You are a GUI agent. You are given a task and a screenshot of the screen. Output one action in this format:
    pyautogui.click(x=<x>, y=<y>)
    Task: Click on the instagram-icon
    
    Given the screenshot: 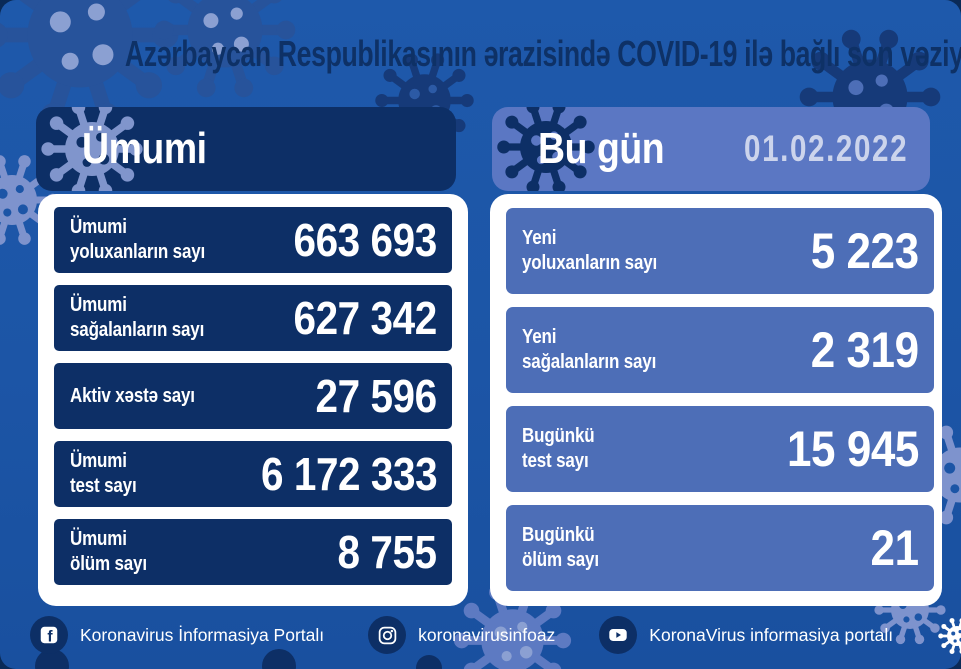 What is the action you would take?
    pyautogui.click(x=387, y=635)
    